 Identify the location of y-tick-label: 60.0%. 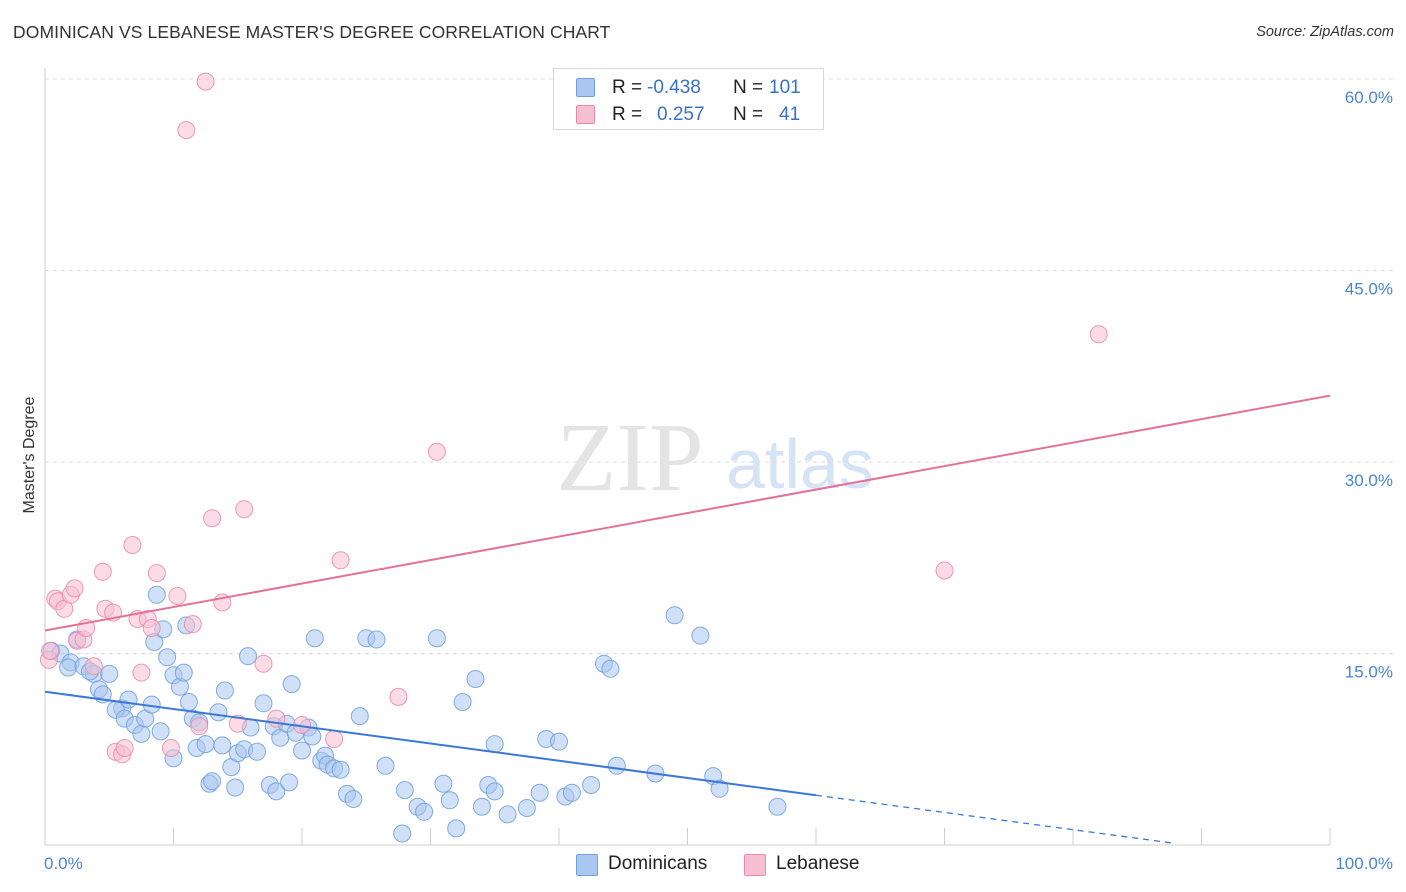
(1369, 97).